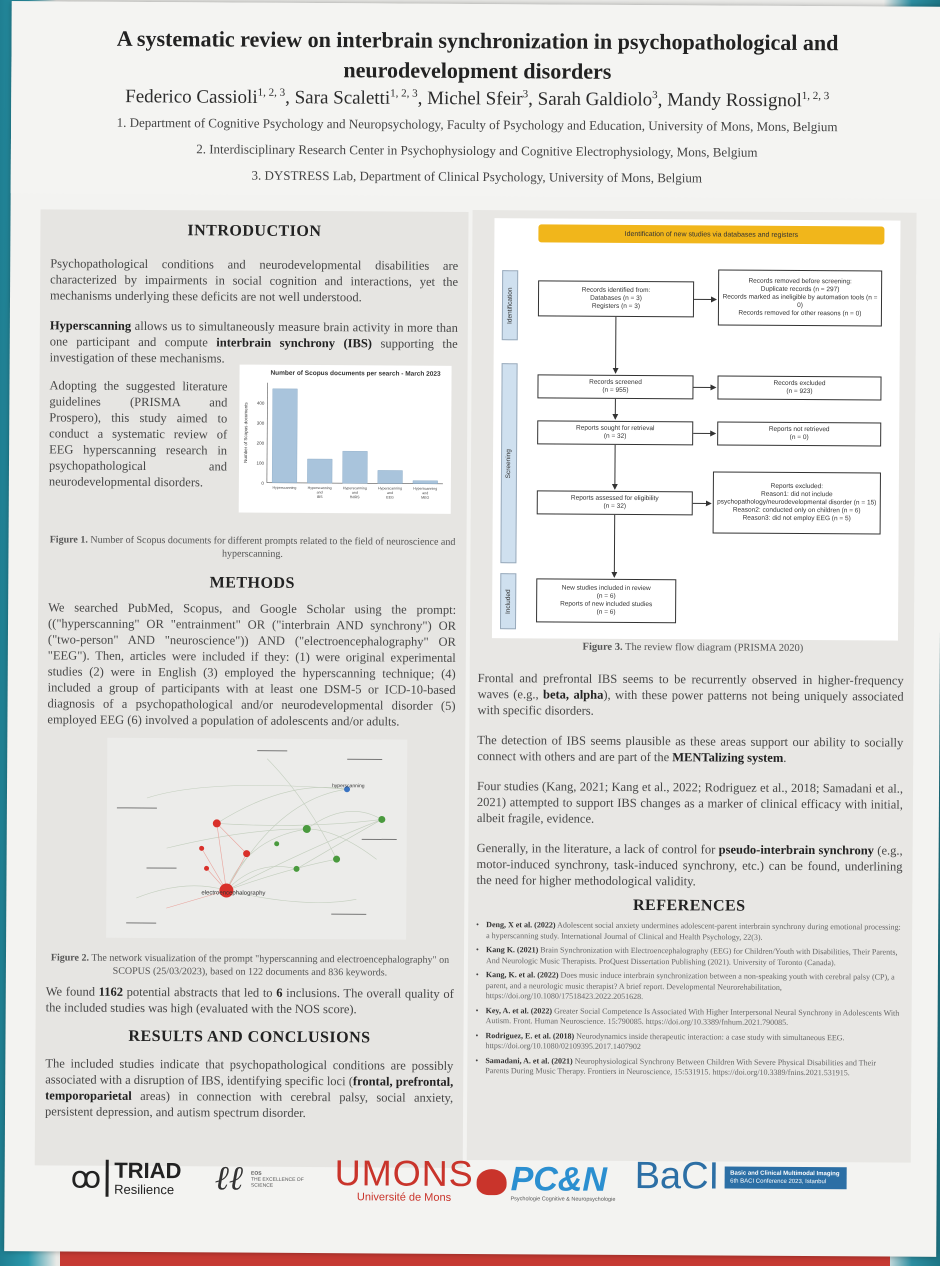 This screenshot has height=1266, width=940. Describe the element at coordinates (342, 98) in the screenshot. I see `author-name: Sara Scaletti` at that location.